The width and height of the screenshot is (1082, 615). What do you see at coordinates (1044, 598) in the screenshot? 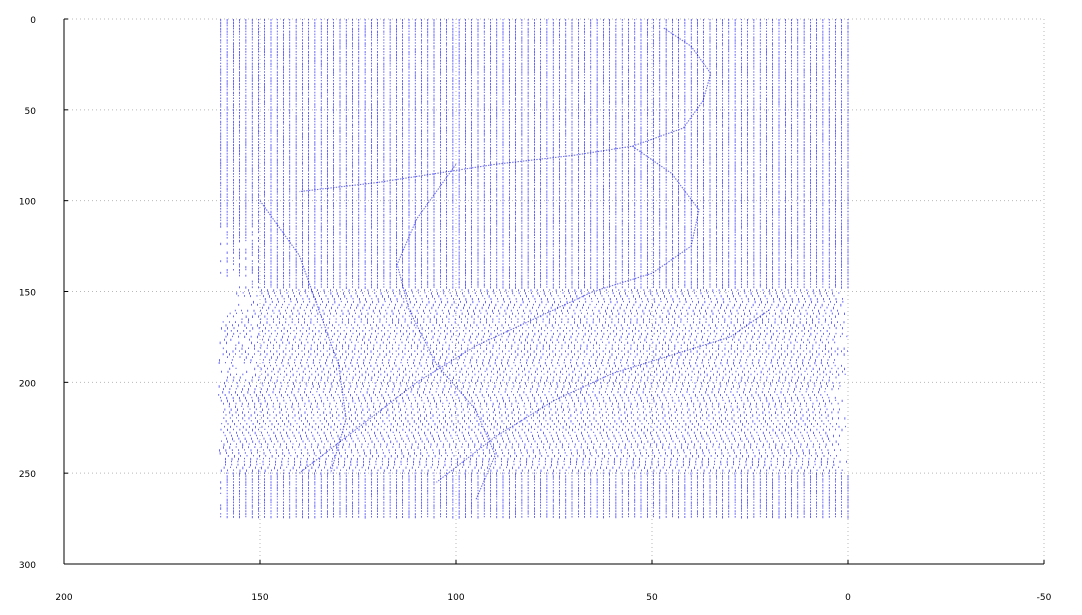
I see `x-tick-label: -50` at bounding box center [1044, 598].